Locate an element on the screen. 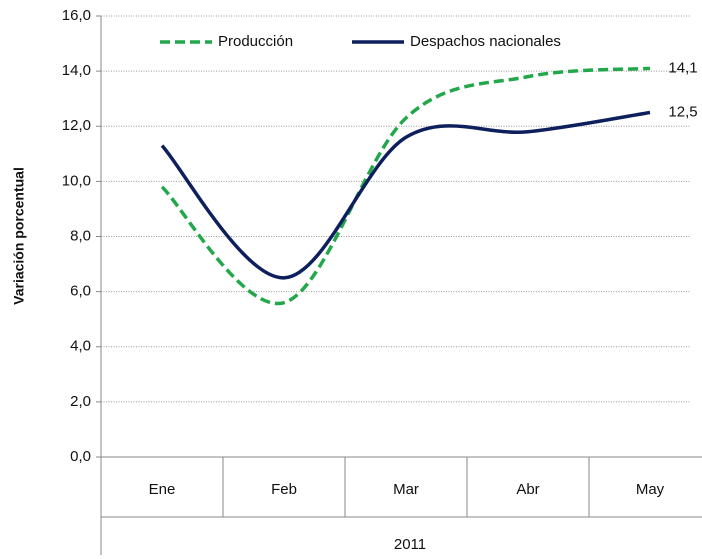 The height and width of the screenshot is (559, 702). x-tick-label: May is located at coordinates (650, 489).